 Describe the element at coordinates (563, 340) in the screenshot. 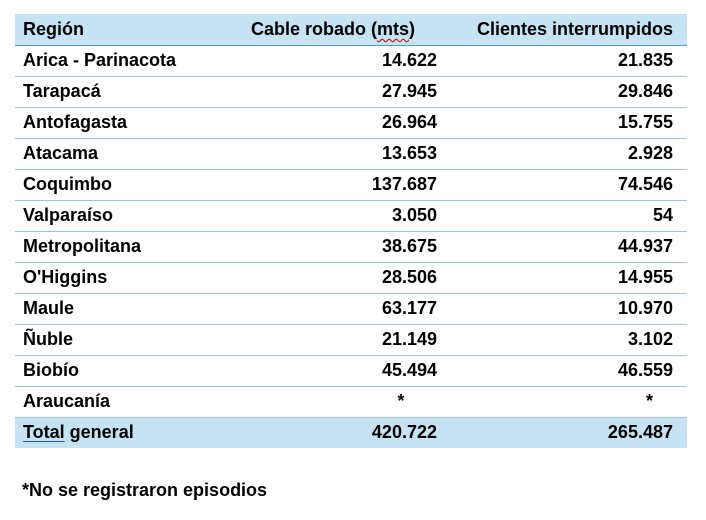

I see `row-clients: 3.102` at that location.